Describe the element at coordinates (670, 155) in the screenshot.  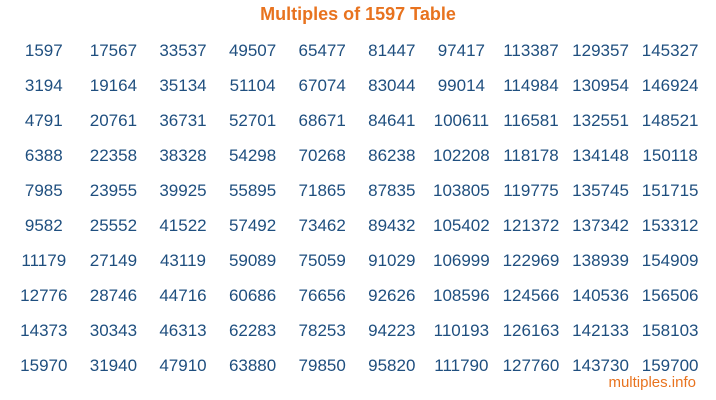
I see `table-cell: 150118` at that location.